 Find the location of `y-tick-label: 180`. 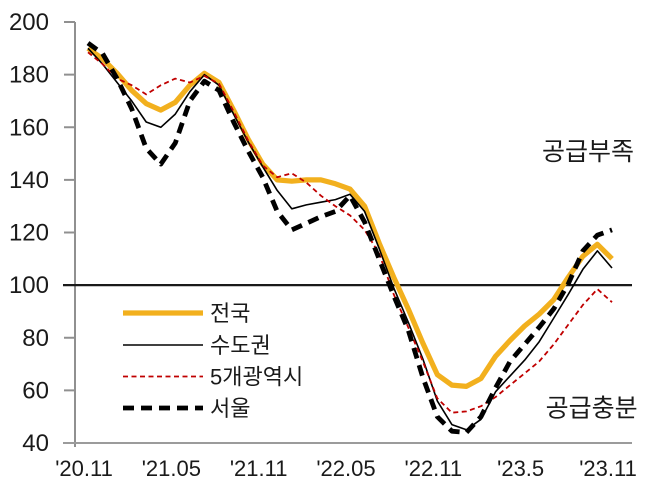

y-tick-label: 180 is located at coordinates (29, 75).